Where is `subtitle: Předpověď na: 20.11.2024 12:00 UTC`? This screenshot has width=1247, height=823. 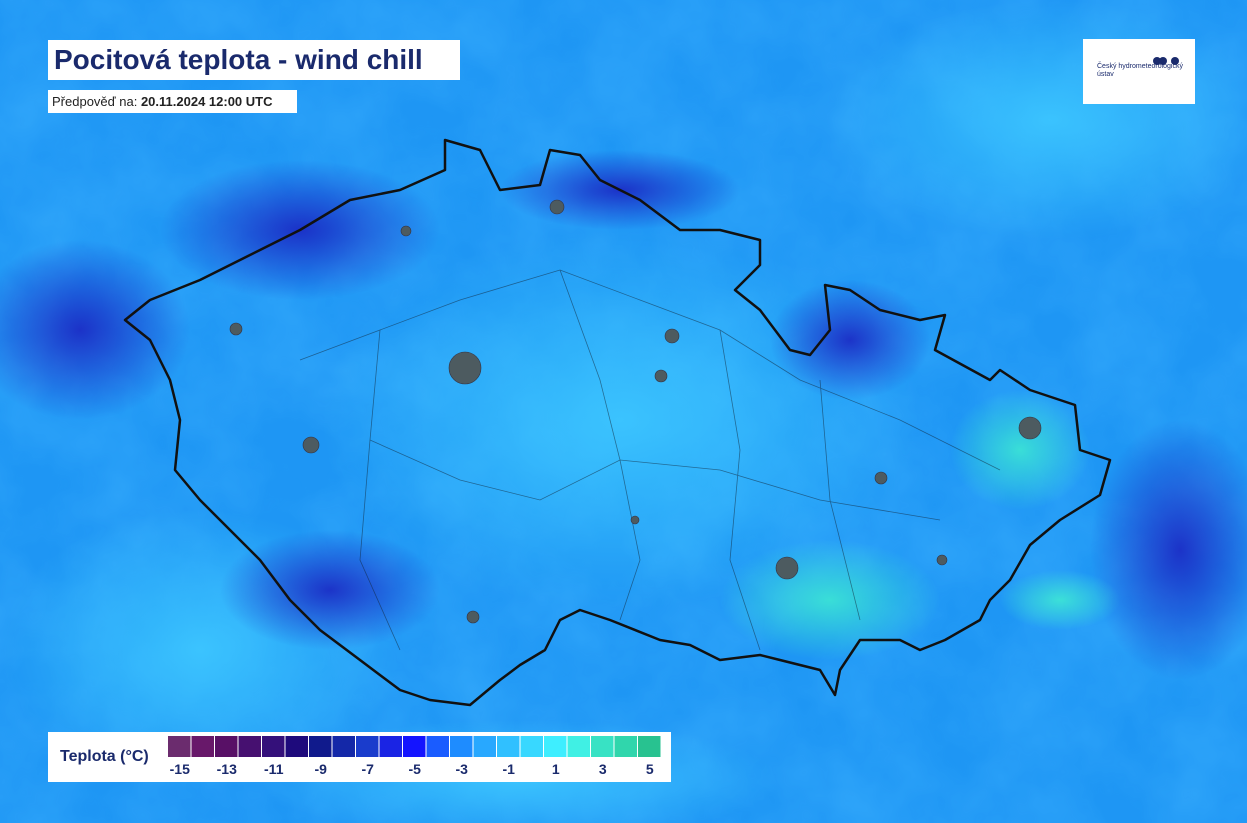 subtitle: Předpověď na: 20.11.2024 12:00 UTC is located at coordinates (172, 101).